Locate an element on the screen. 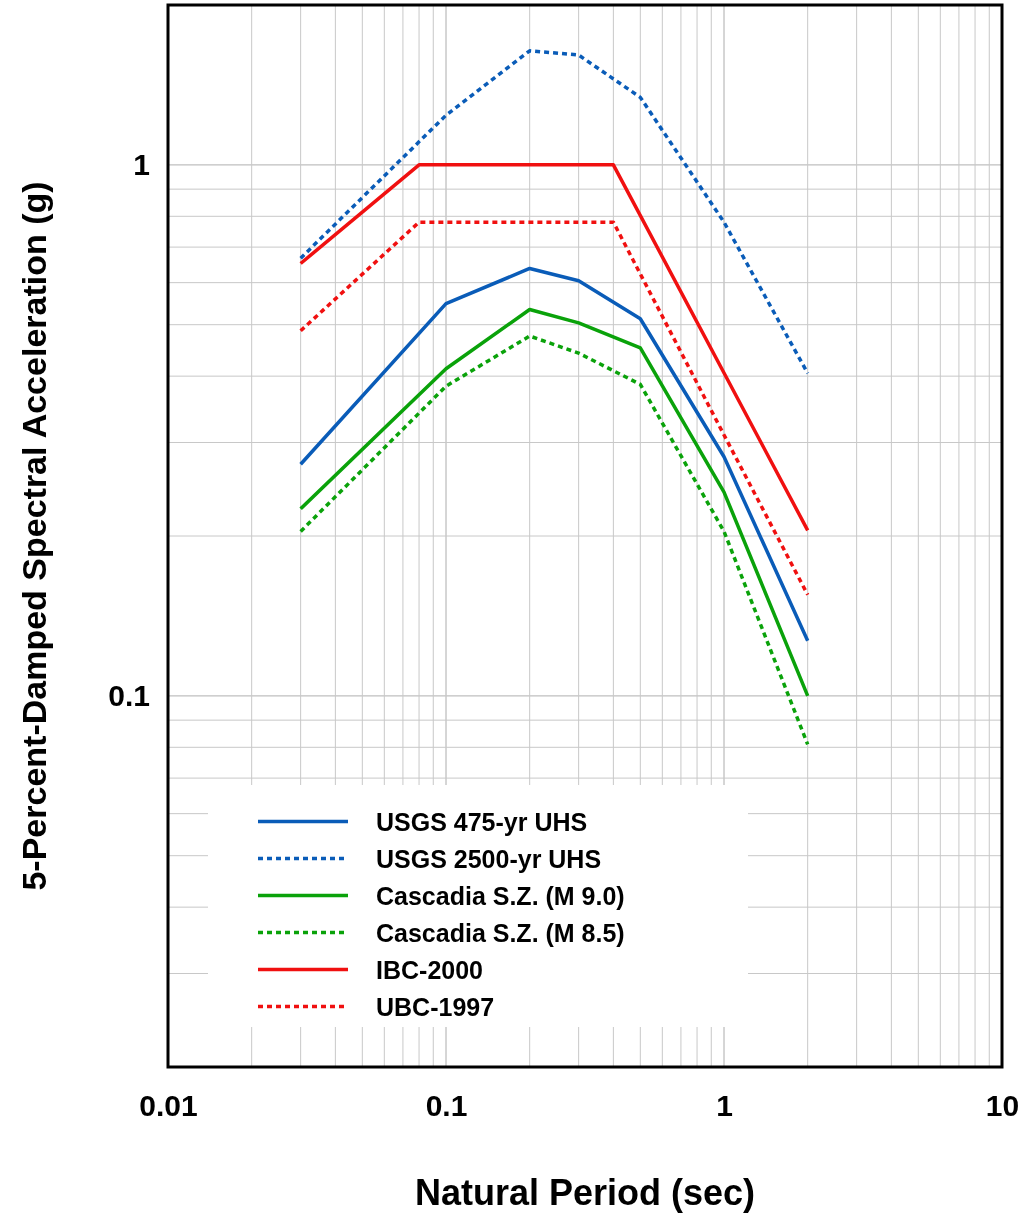 This screenshot has width=1026, height=1215. x-tick-label: 10 is located at coordinates (1002, 1106).